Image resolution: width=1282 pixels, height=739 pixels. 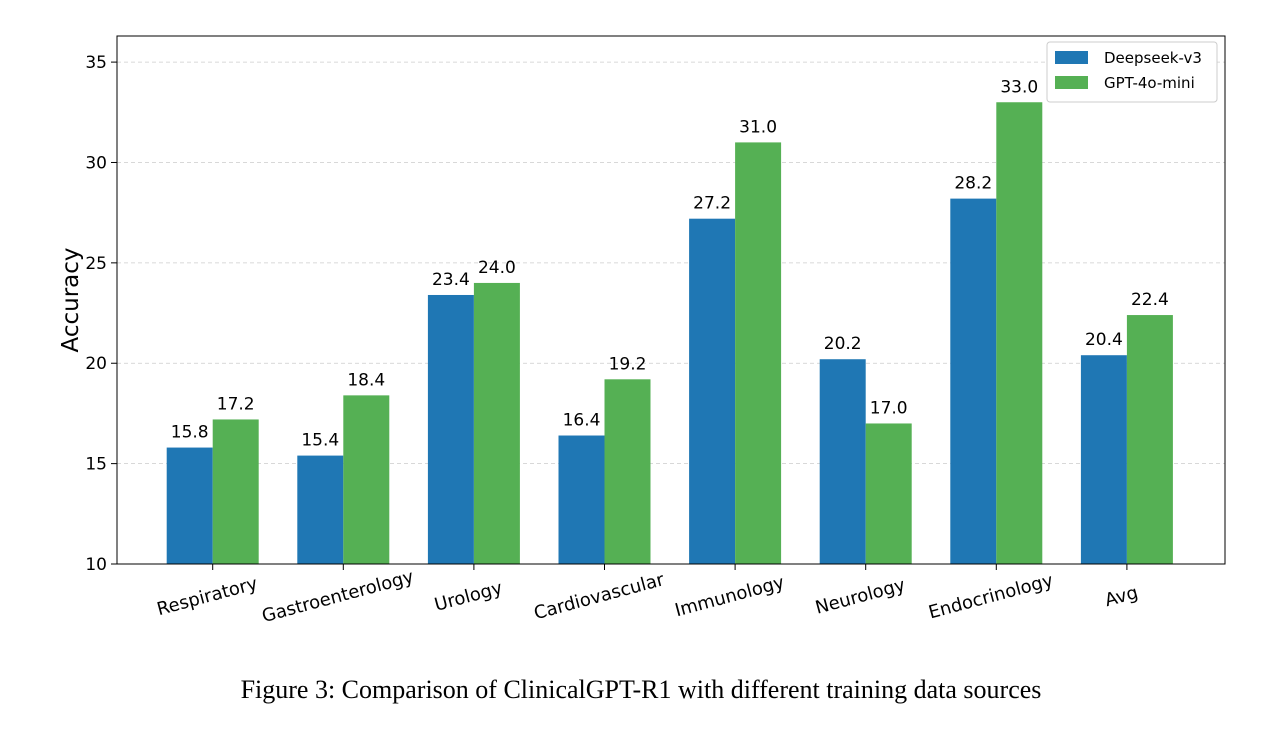 What do you see at coordinates (96, 63) in the screenshot?
I see `y-tick-label: 35` at bounding box center [96, 63].